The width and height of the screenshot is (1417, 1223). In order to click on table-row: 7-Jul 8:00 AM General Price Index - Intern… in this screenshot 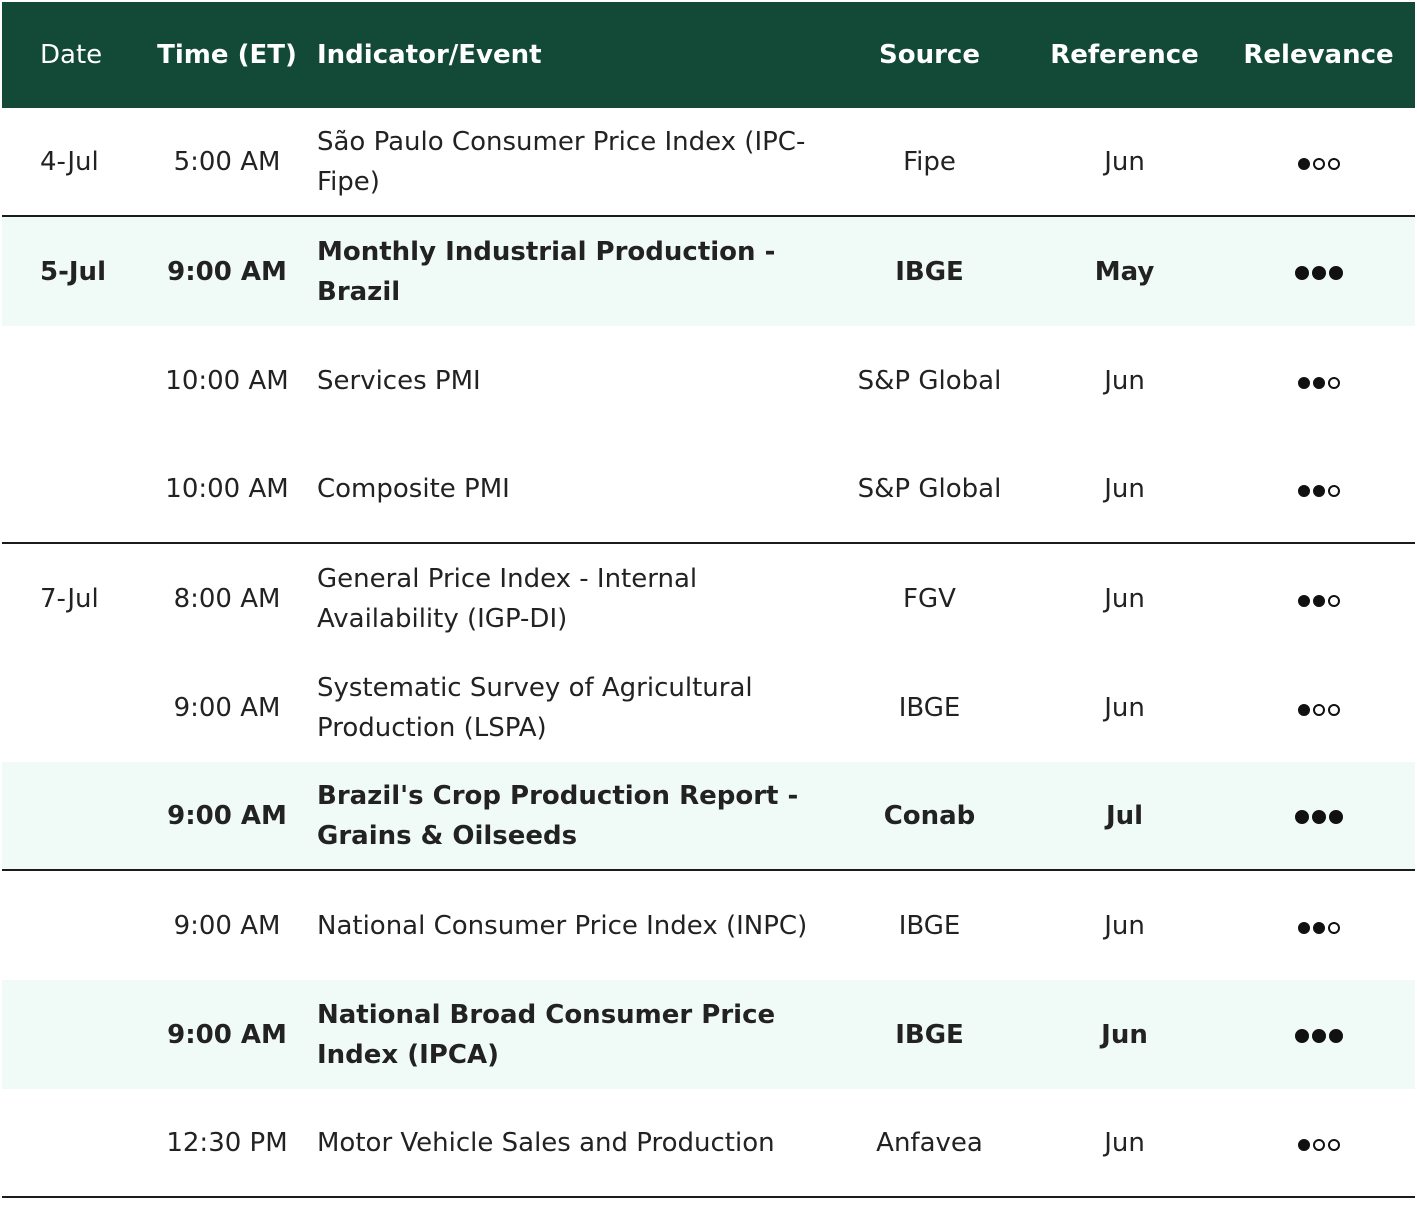, I will do `click(708, 598)`.